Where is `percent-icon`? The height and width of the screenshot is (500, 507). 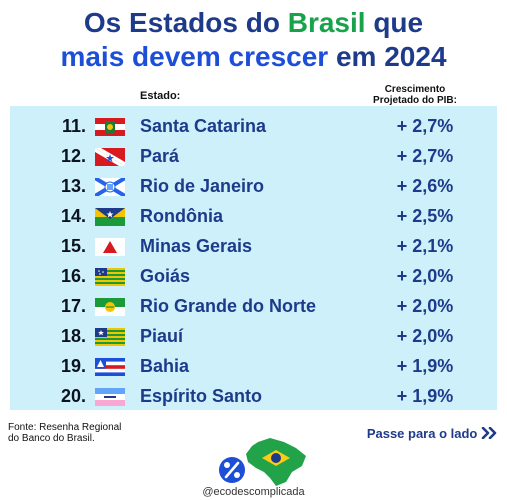
percent-icon is located at coordinates (232, 470).